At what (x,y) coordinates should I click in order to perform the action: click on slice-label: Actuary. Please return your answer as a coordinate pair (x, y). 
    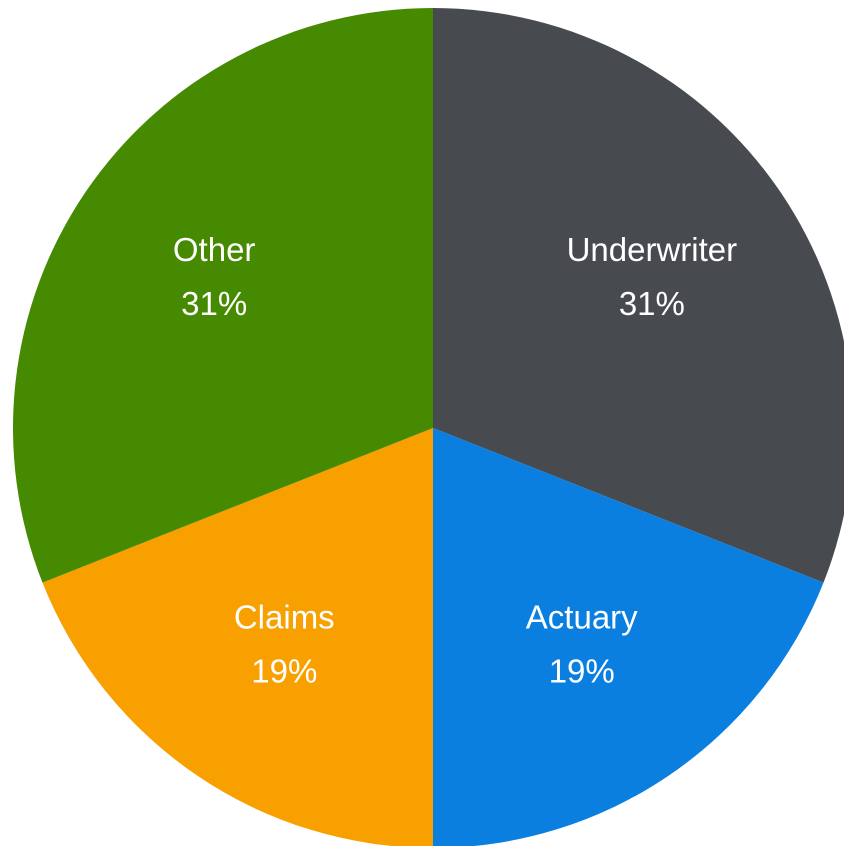
    Looking at the image, I should click on (582, 617).